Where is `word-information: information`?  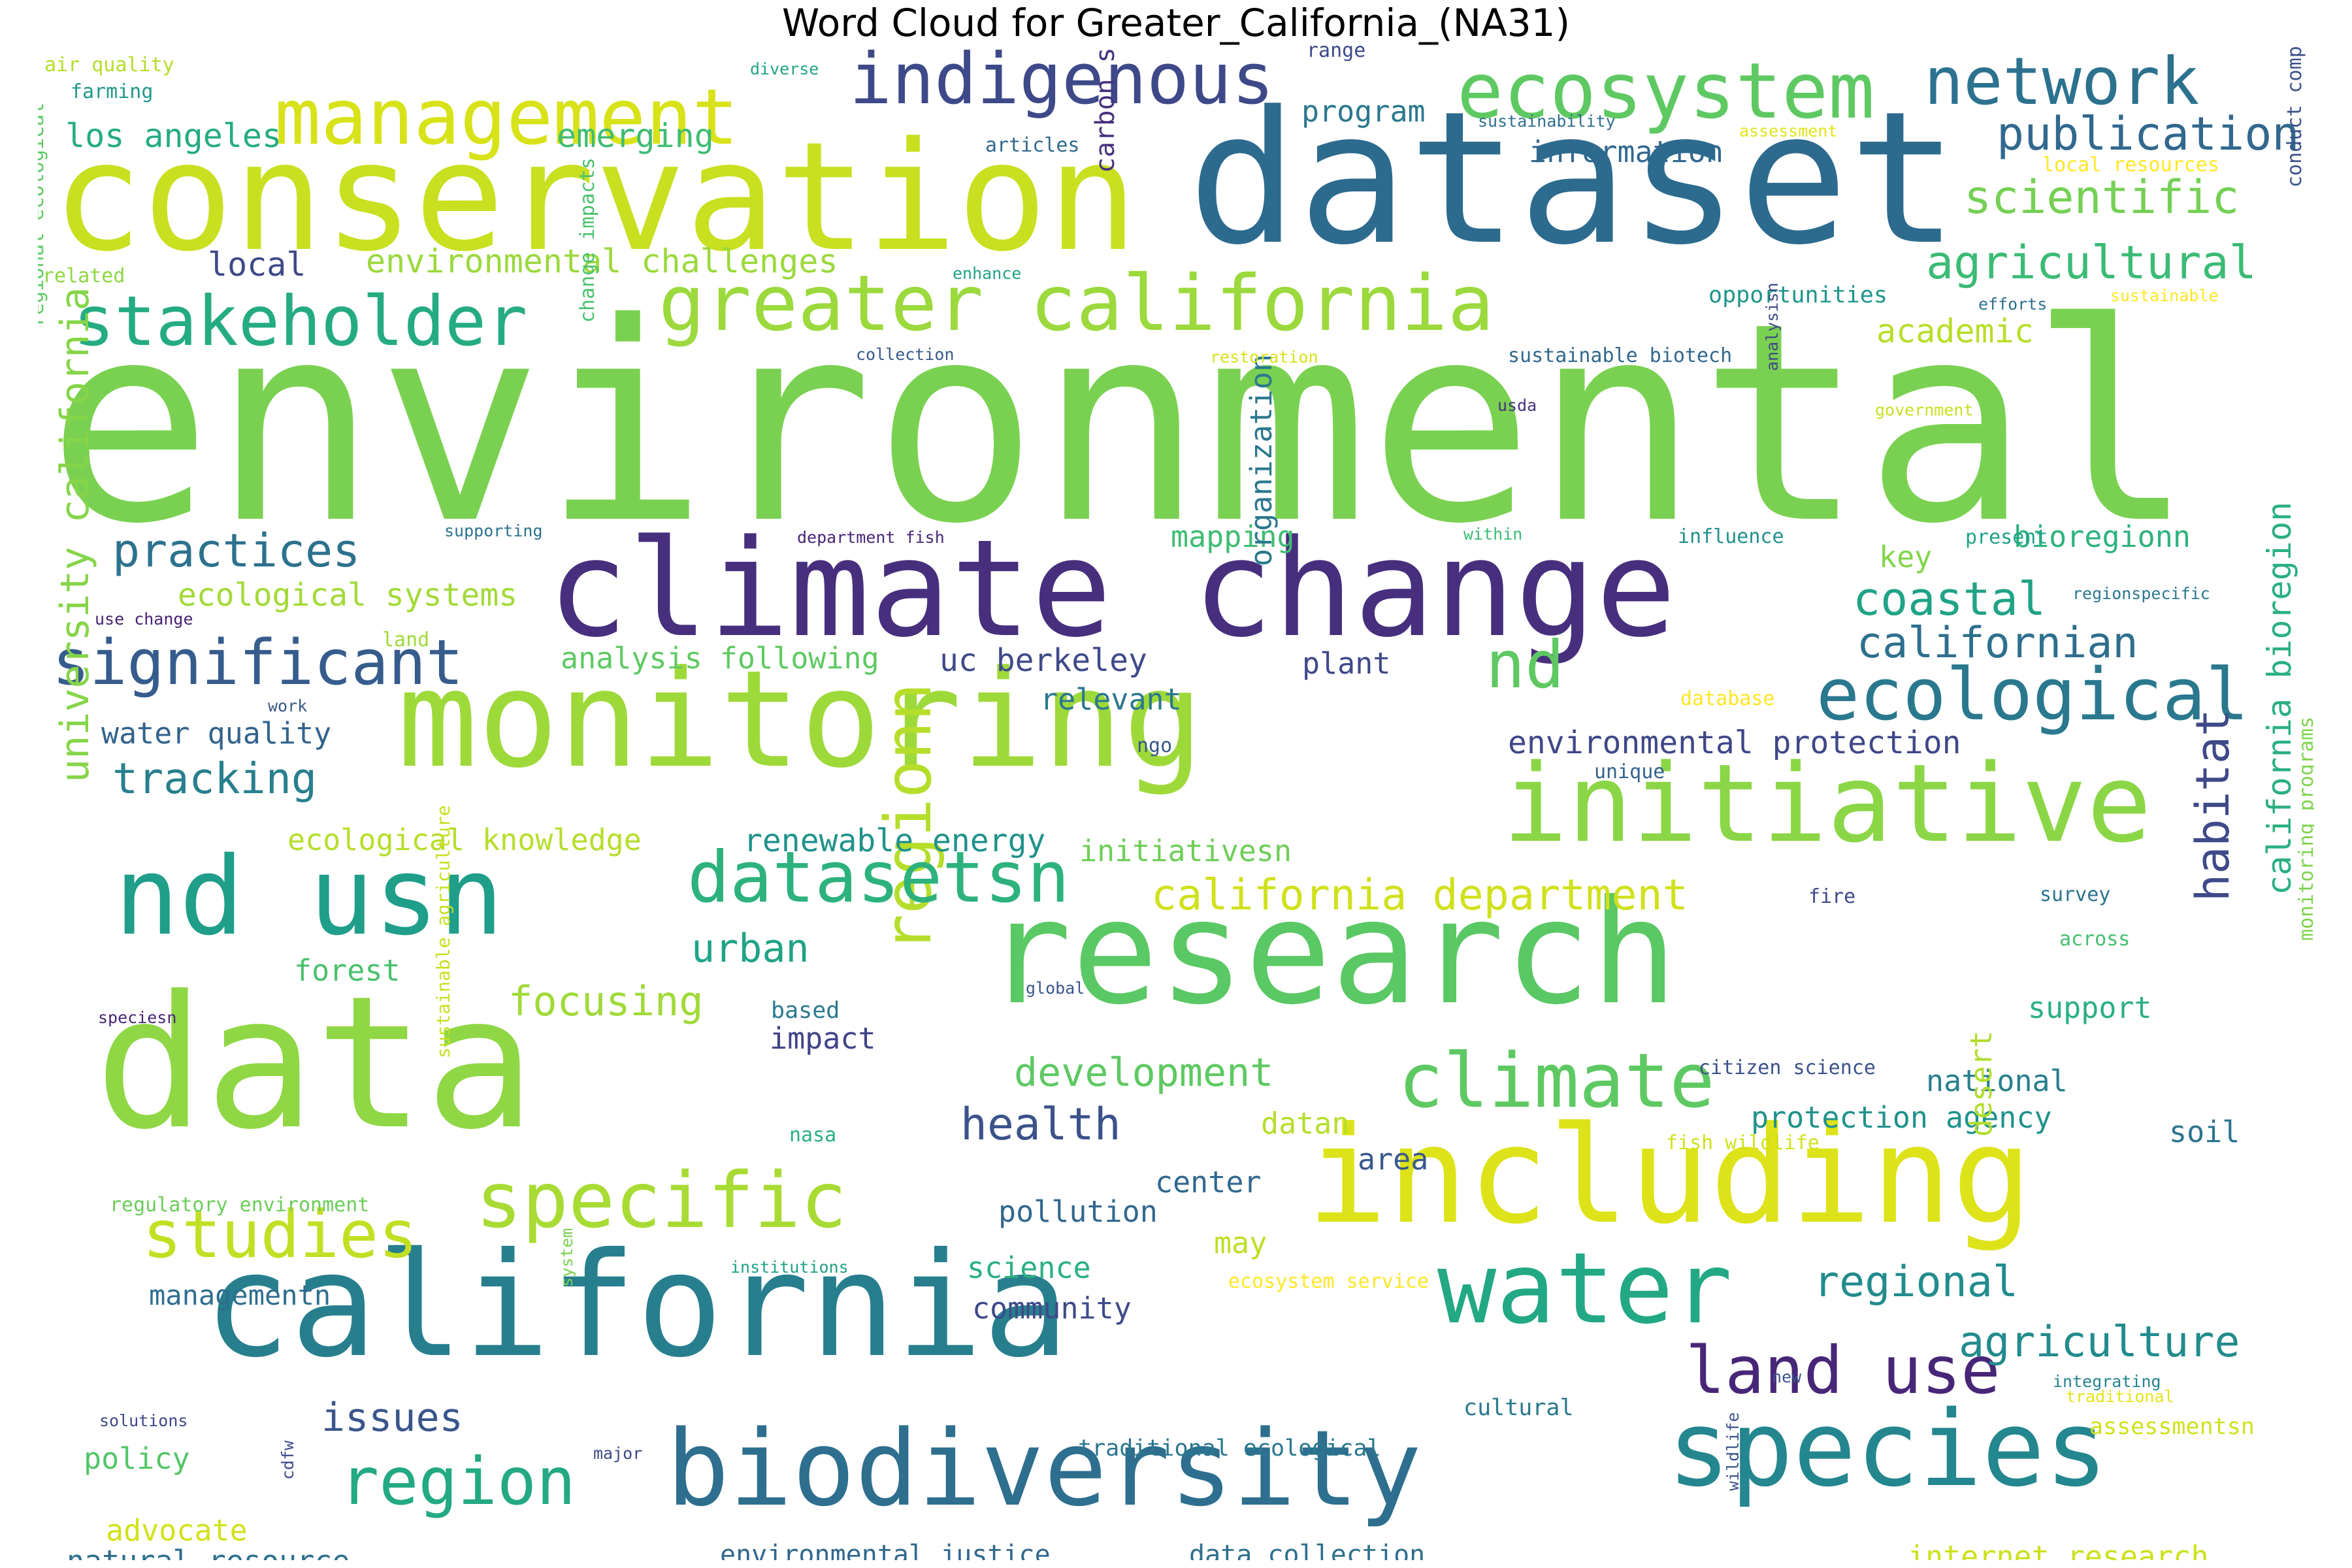 word-information: information is located at coordinates (1626, 152).